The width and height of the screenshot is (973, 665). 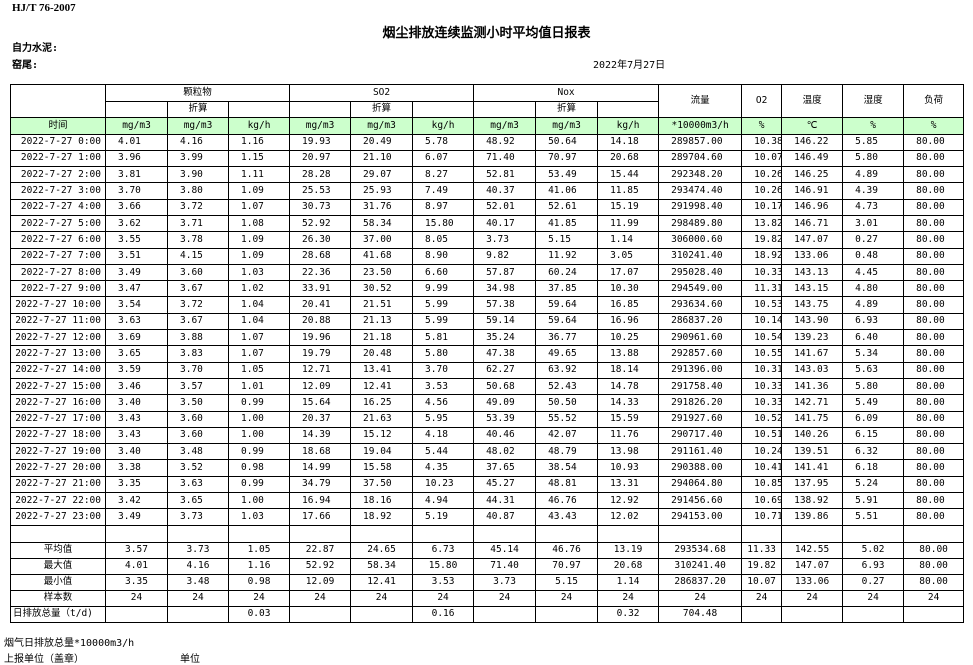 I want to click on value-cell: 44.31, so click(x=505, y=501).